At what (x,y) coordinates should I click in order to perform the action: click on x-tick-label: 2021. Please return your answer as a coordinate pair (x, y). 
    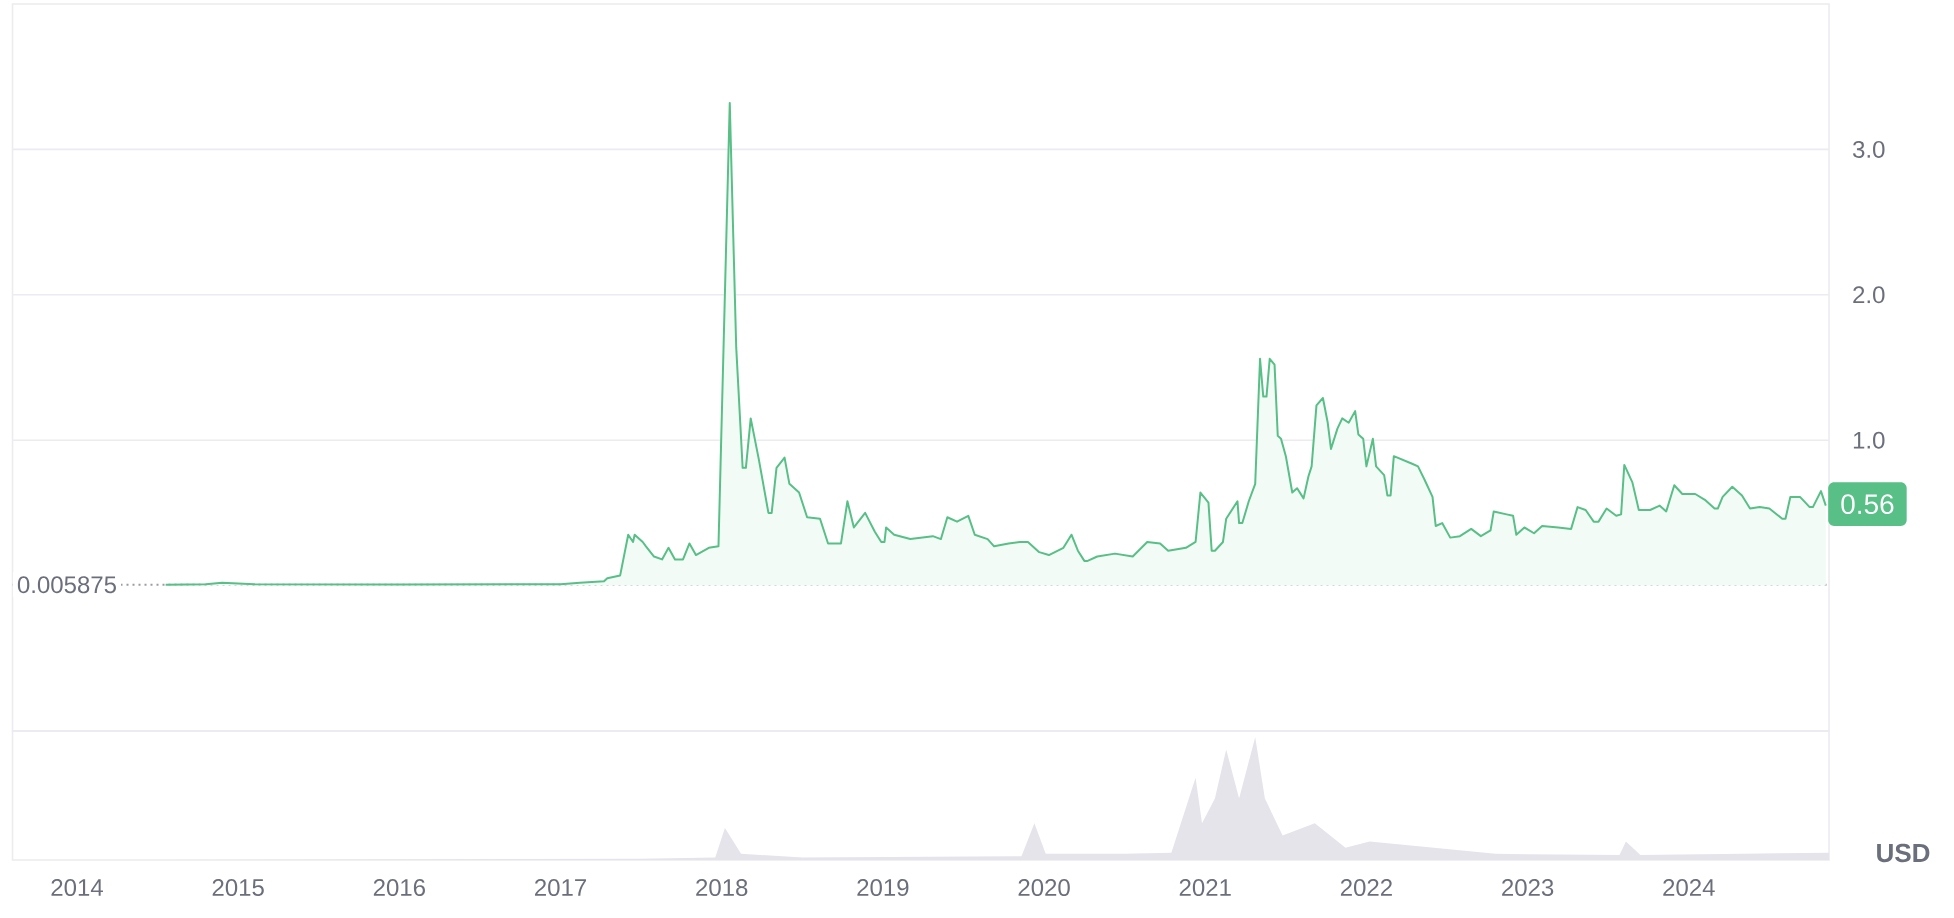
    Looking at the image, I should click on (1205, 888).